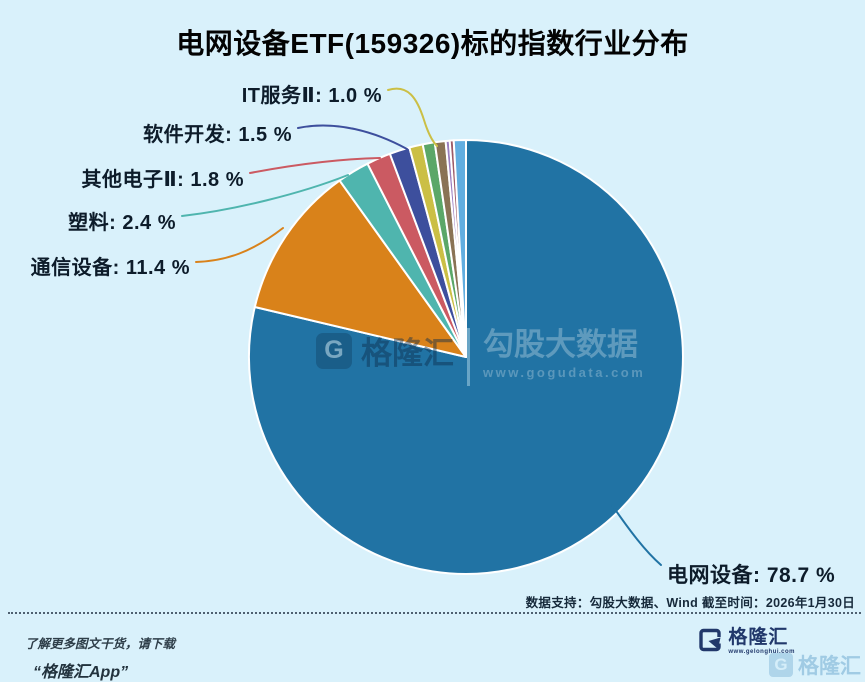 This screenshot has height=682, width=865. What do you see at coordinates (311, 96) in the screenshot?
I see `slice-label-IT服务Ⅱ: IT服务Ⅱ: 1.0 %` at bounding box center [311, 96].